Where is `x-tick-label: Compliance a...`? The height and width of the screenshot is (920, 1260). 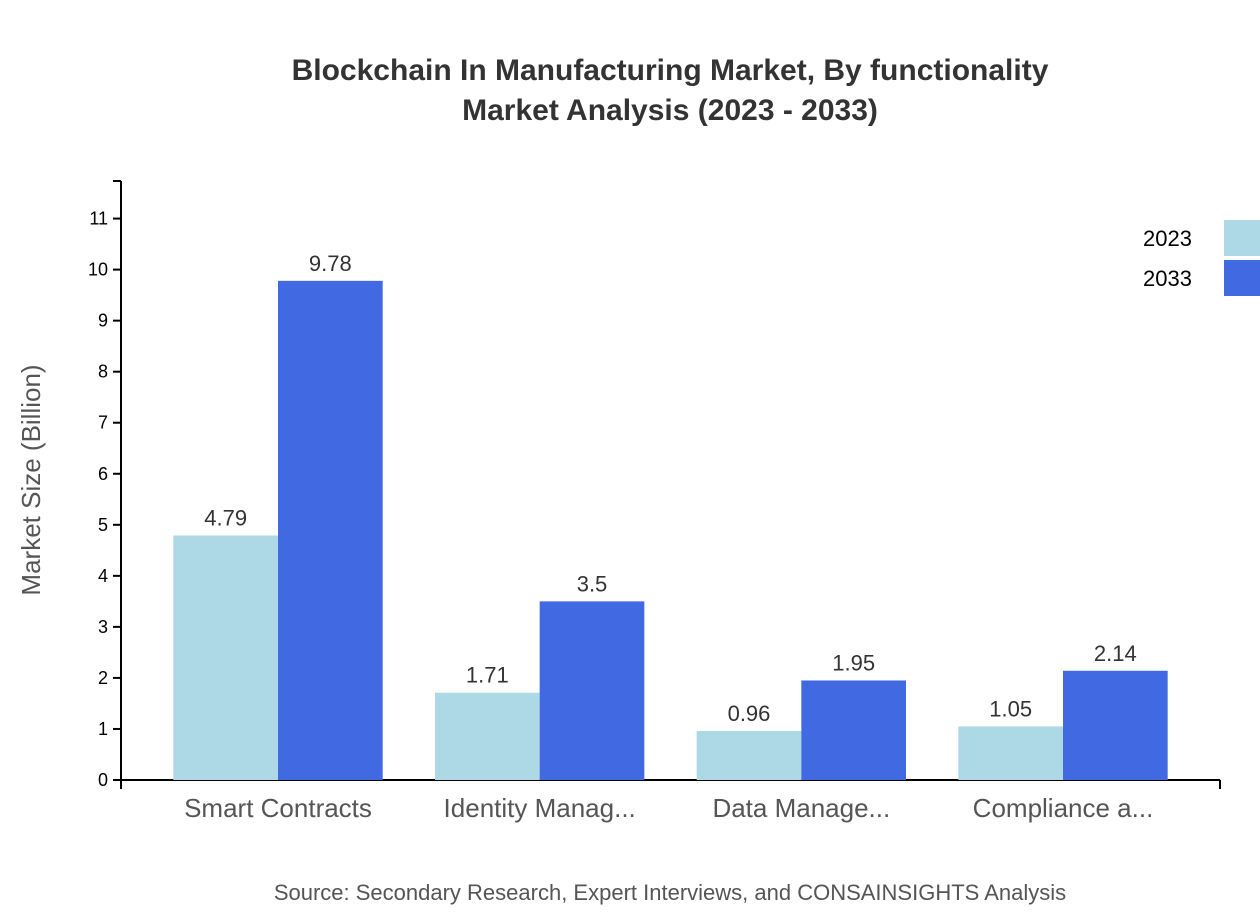 x-tick-label: Compliance a... is located at coordinates (1063, 808).